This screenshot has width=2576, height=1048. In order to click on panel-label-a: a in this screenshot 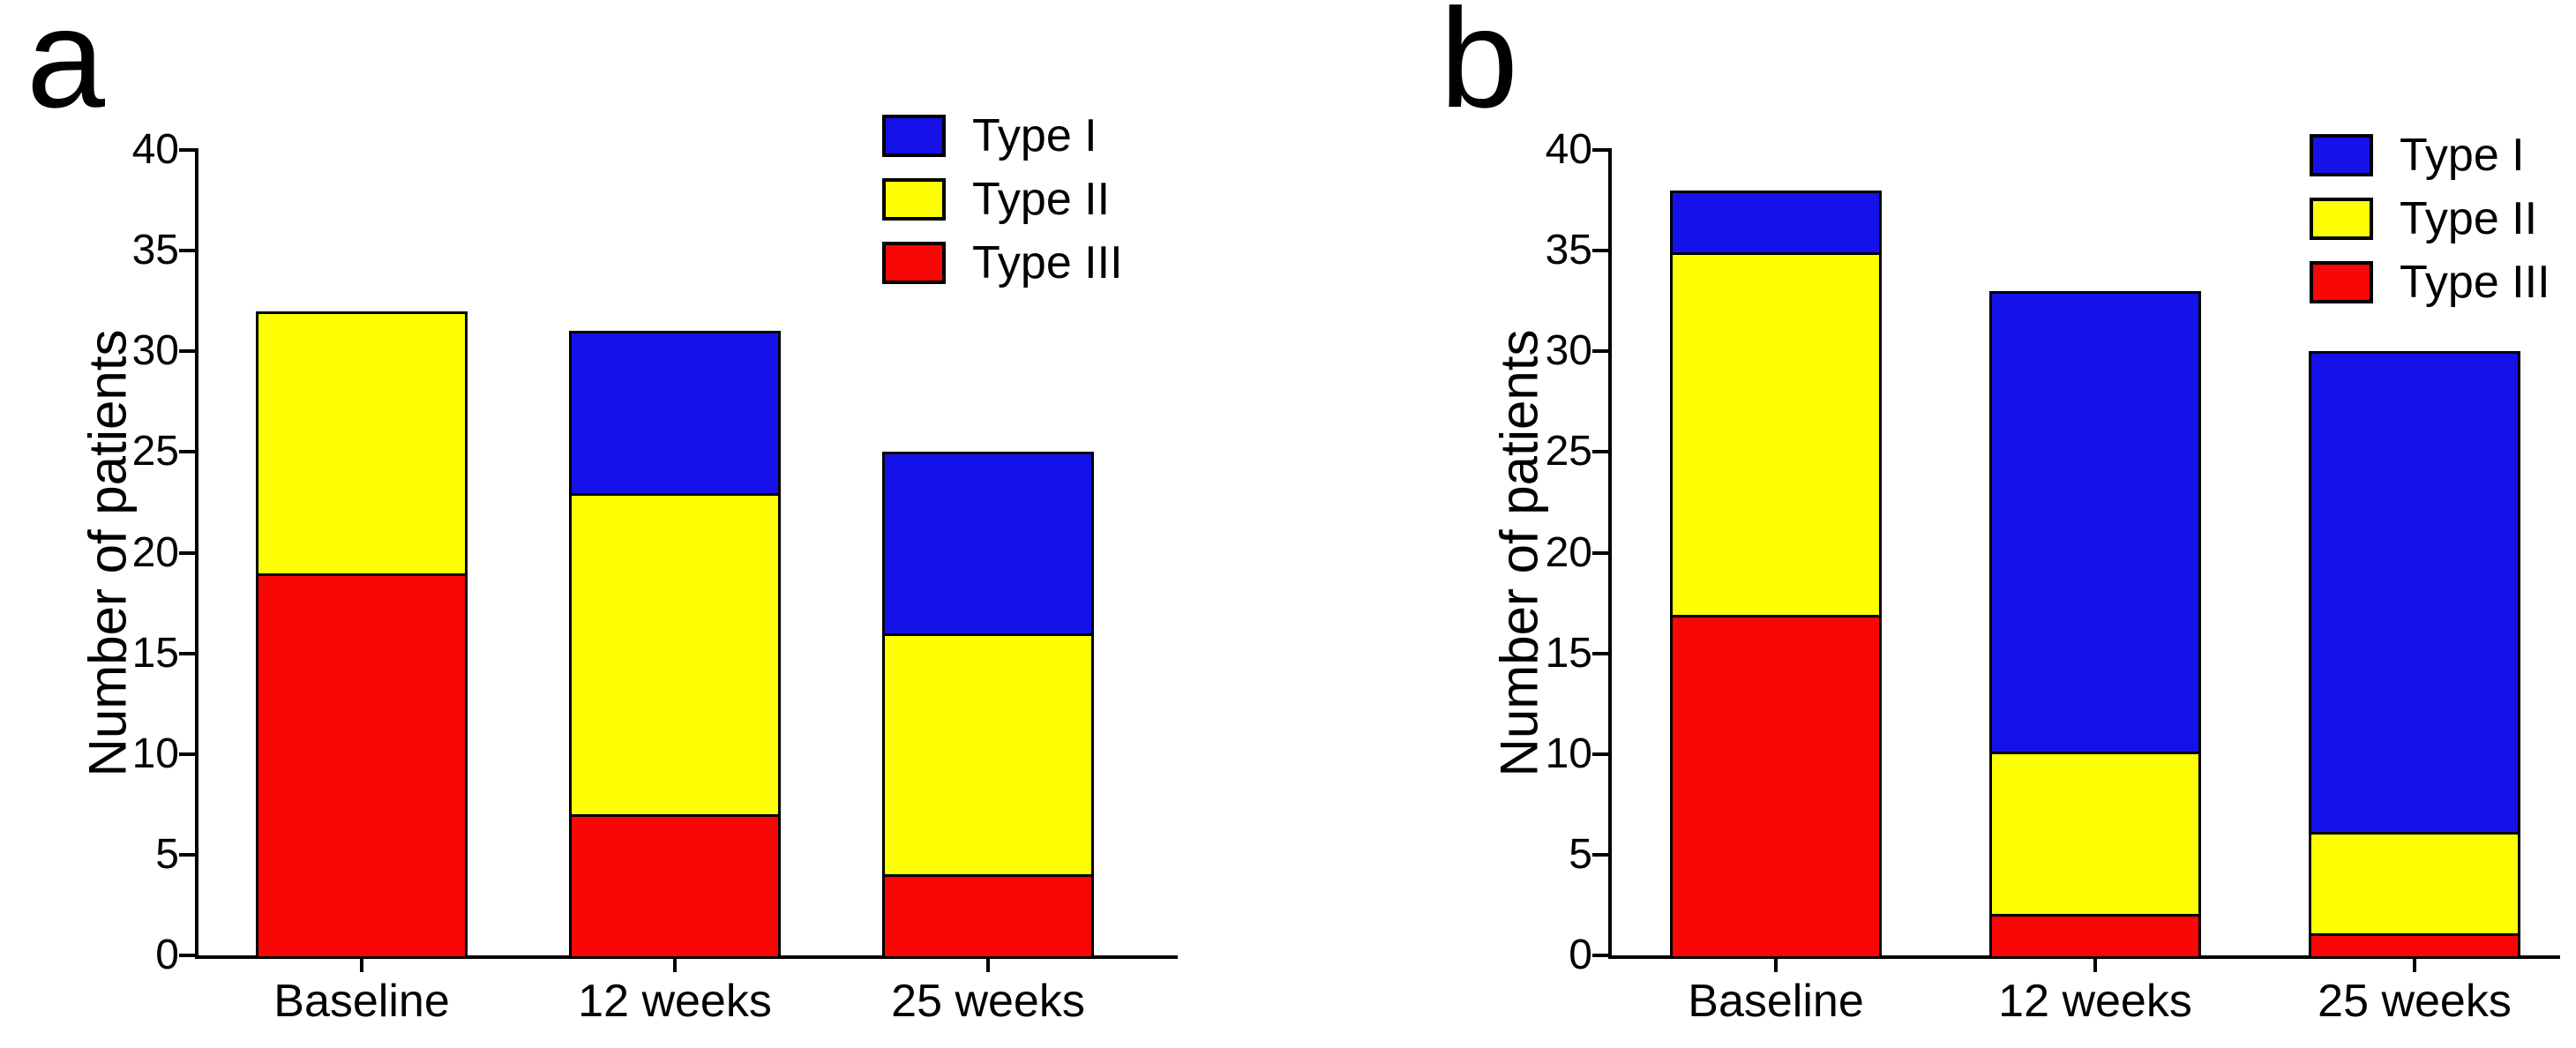, I will do `click(66, 68)`.